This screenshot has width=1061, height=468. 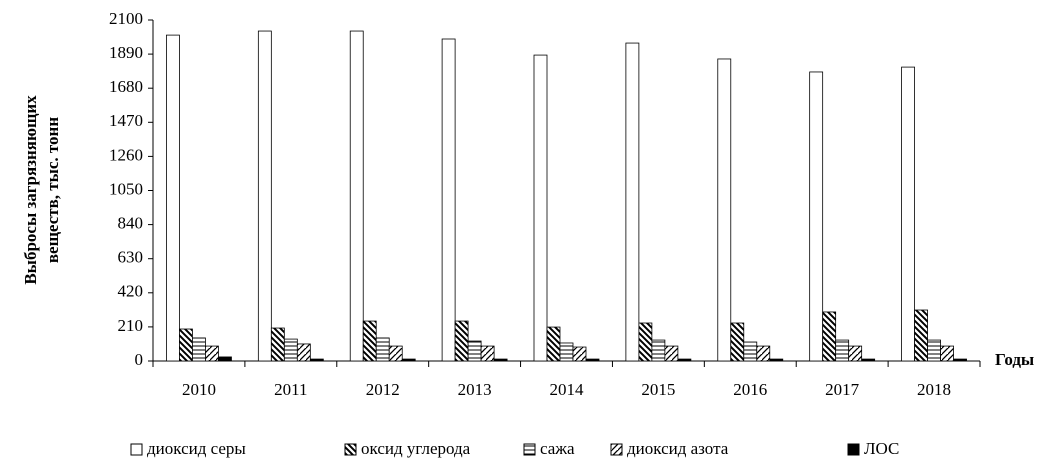 What do you see at coordinates (131, 223) in the screenshot?
I see `y-tick-label: 840` at bounding box center [131, 223].